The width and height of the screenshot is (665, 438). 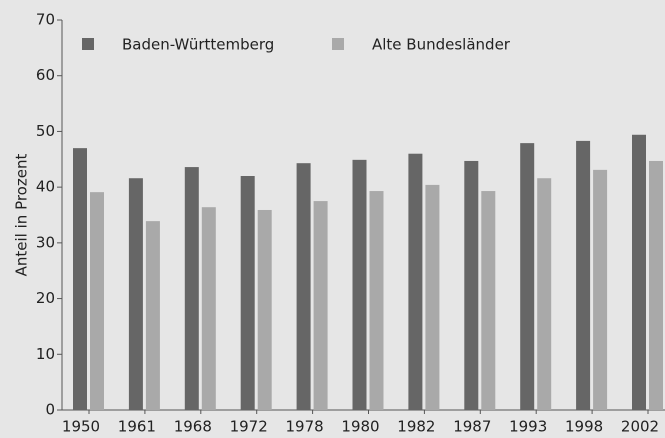 What do you see at coordinates (45, 75) in the screenshot?
I see `y-tick-label: 60` at bounding box center [45, 75].